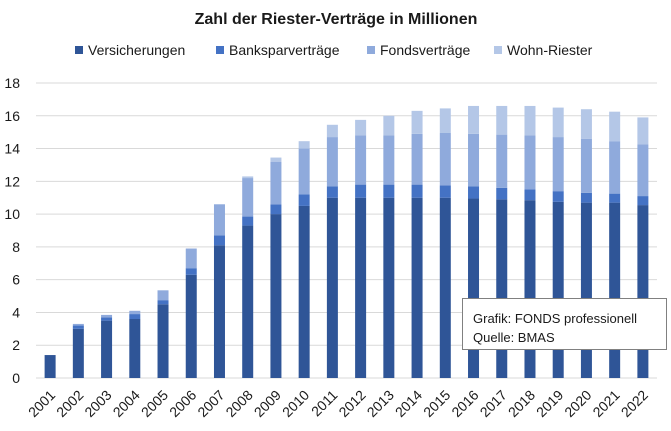 Image resolution: width=671 pixels, height=431 pixels. What do you see at coordinates (16, 312) in the screenshot?
I see `y-tick-label: 4` at bounding box center [16, 312].